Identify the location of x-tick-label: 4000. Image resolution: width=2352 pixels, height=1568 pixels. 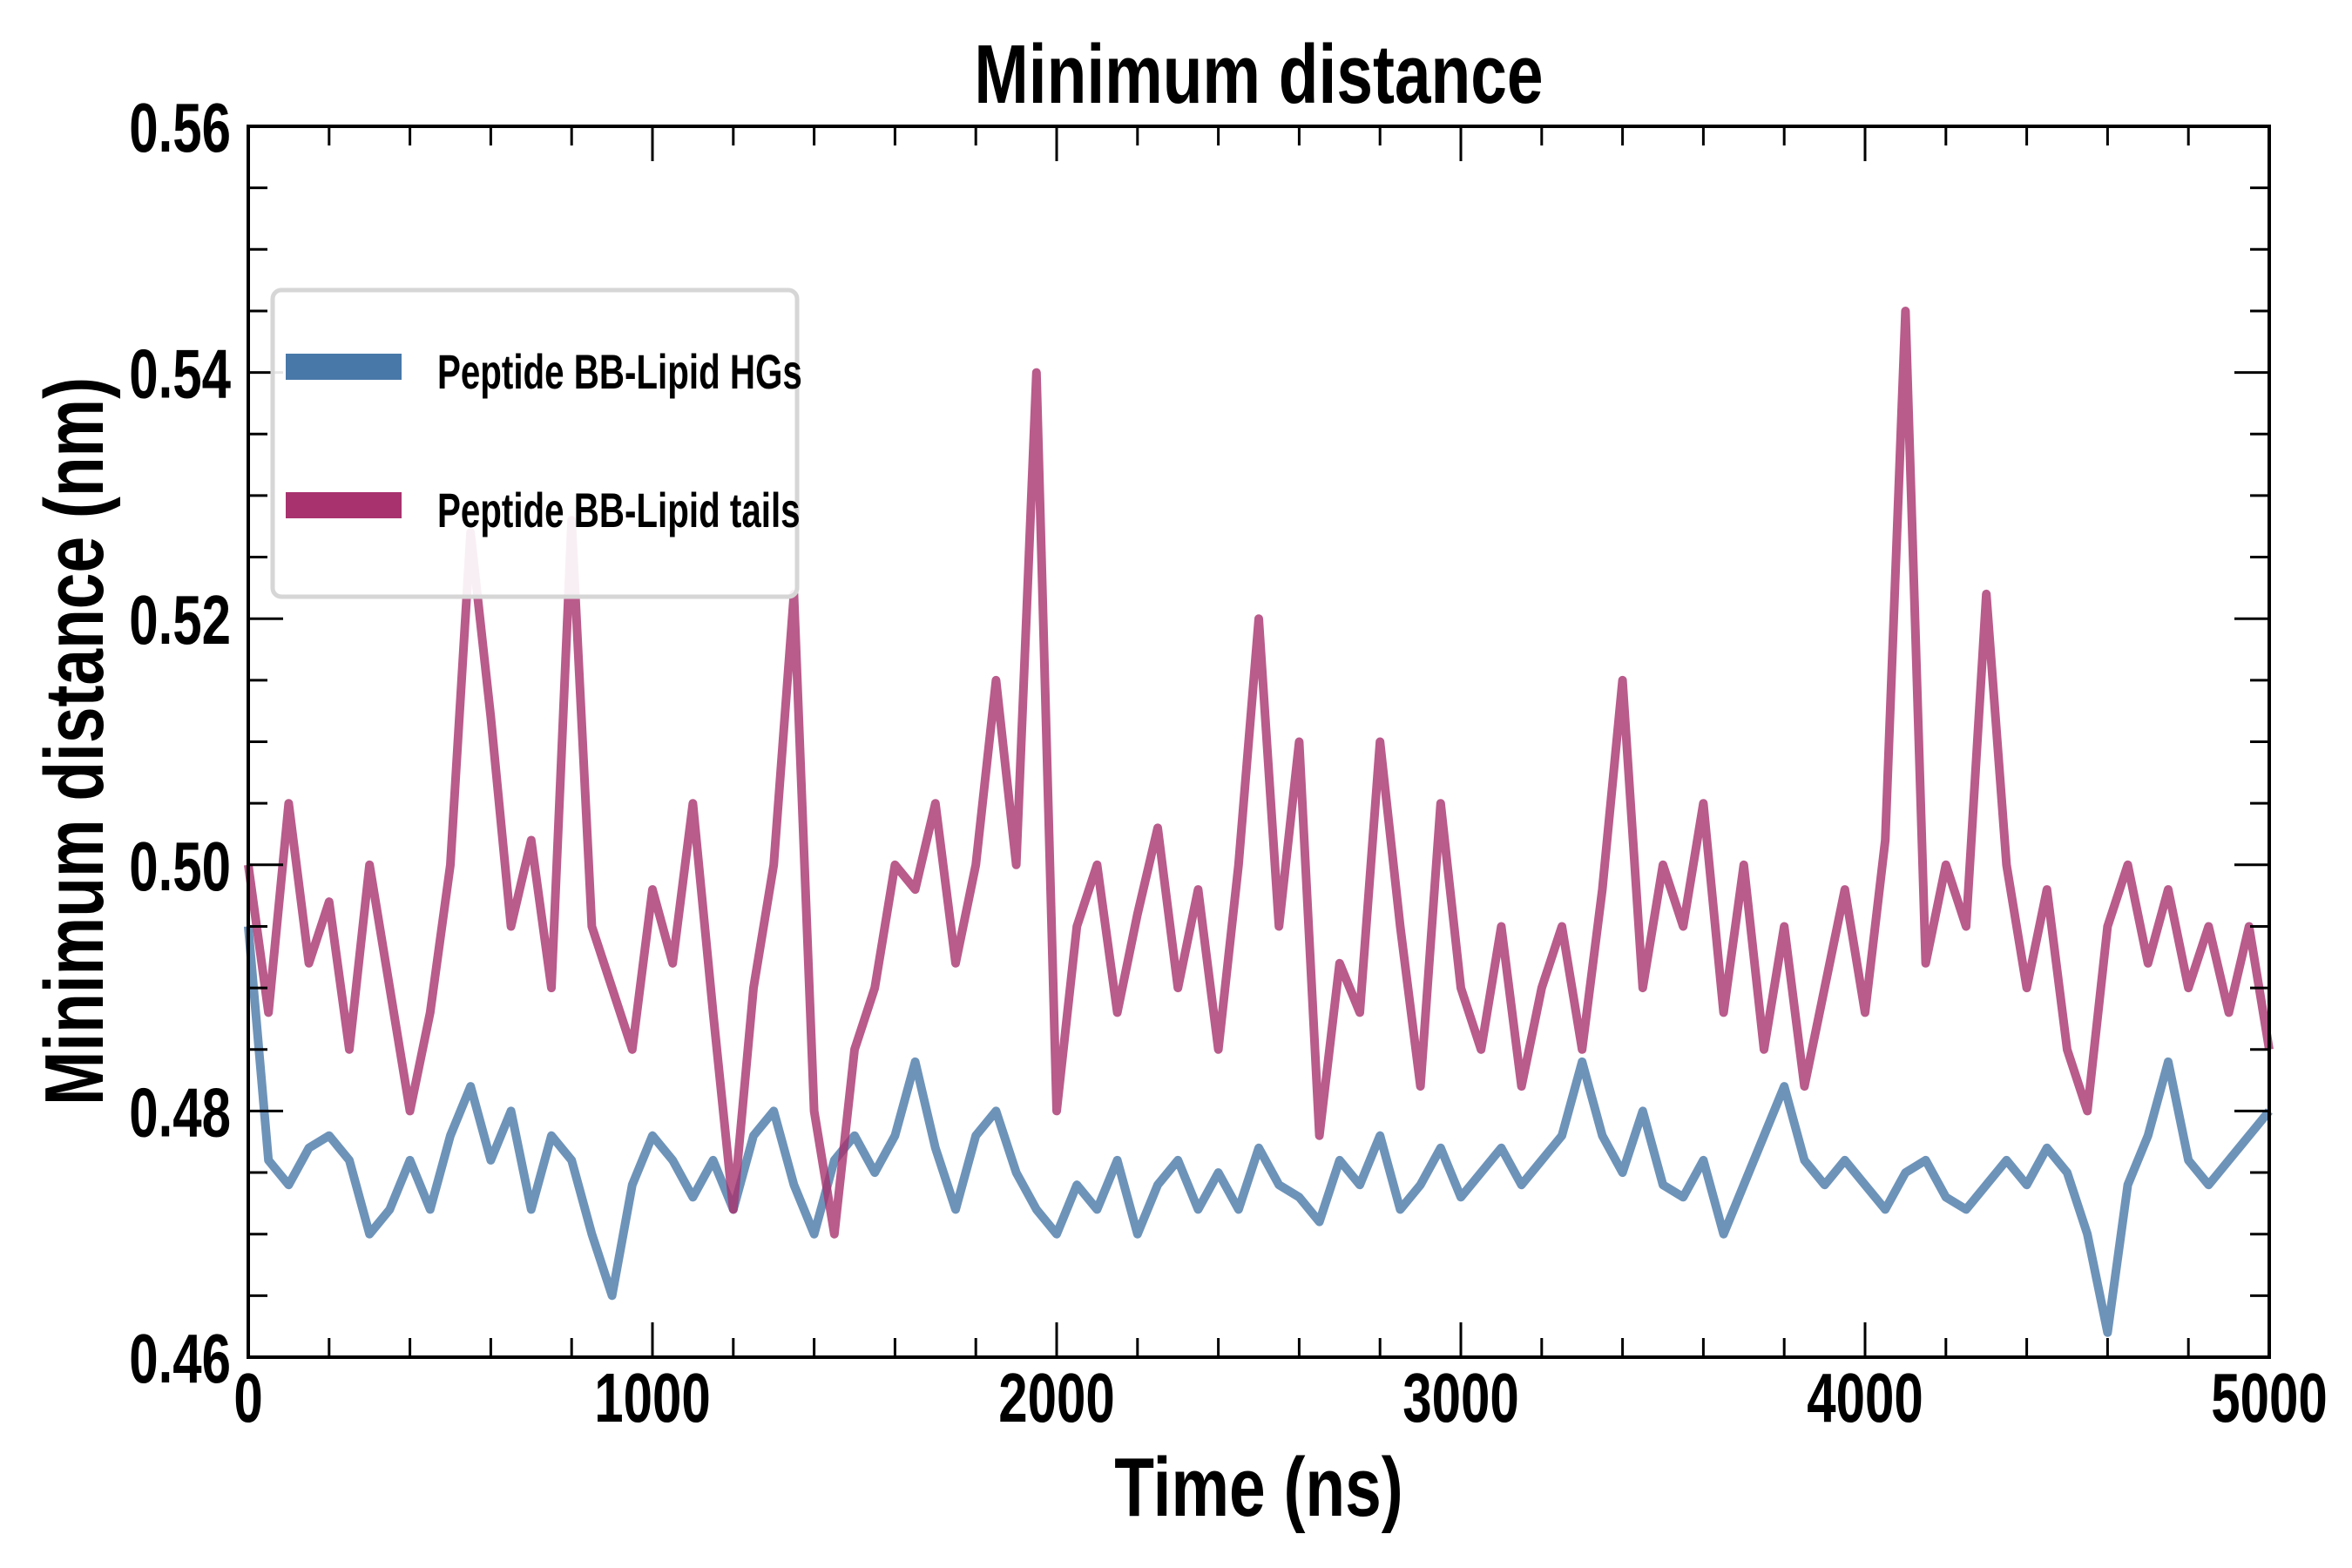
(1865, 1398).